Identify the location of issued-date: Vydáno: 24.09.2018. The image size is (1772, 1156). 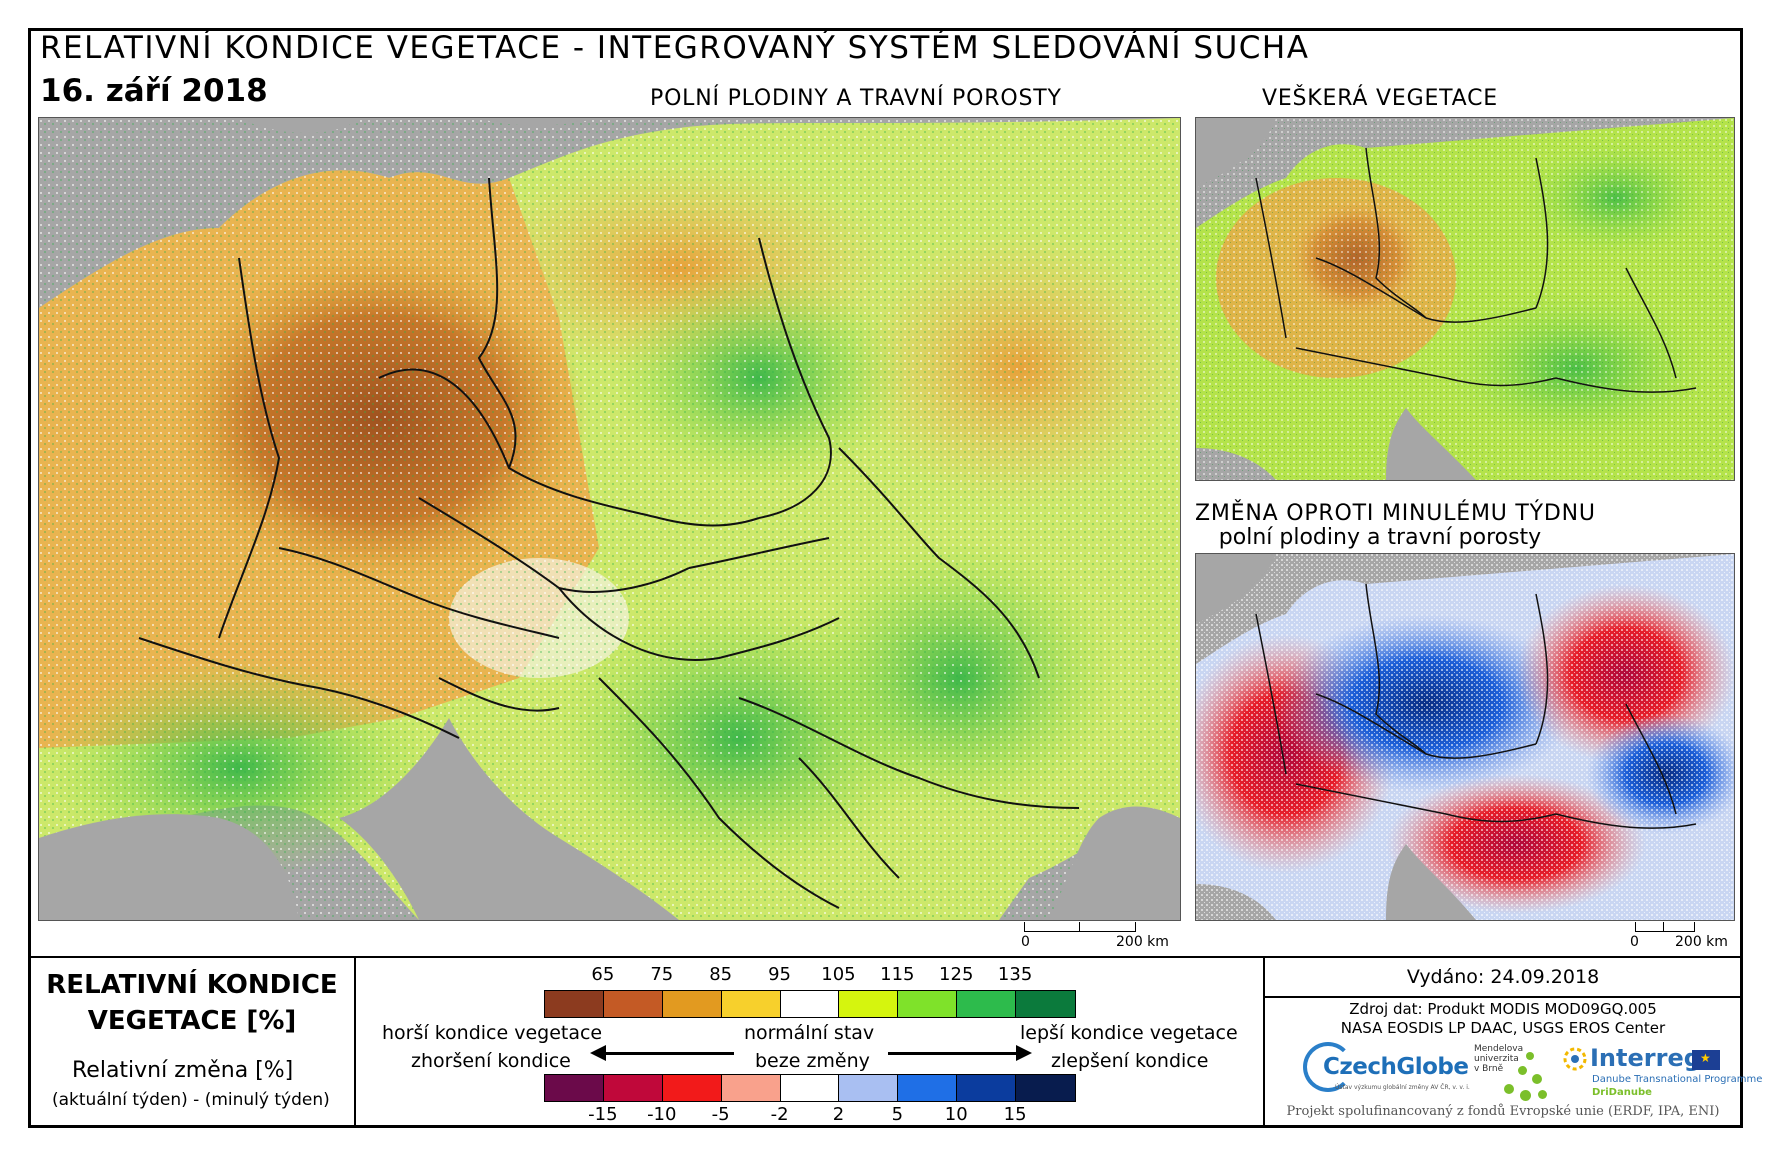
(1503, 978).